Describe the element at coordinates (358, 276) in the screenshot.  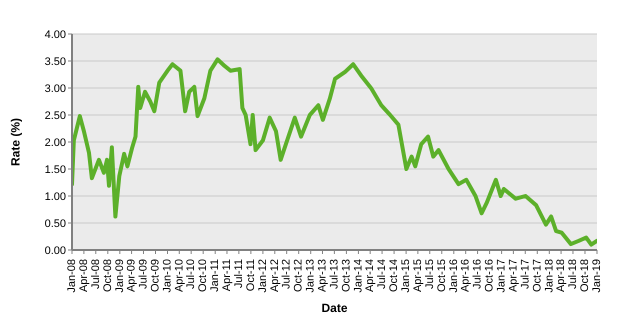
I see `x-tick-label: Jan-14` at that location.